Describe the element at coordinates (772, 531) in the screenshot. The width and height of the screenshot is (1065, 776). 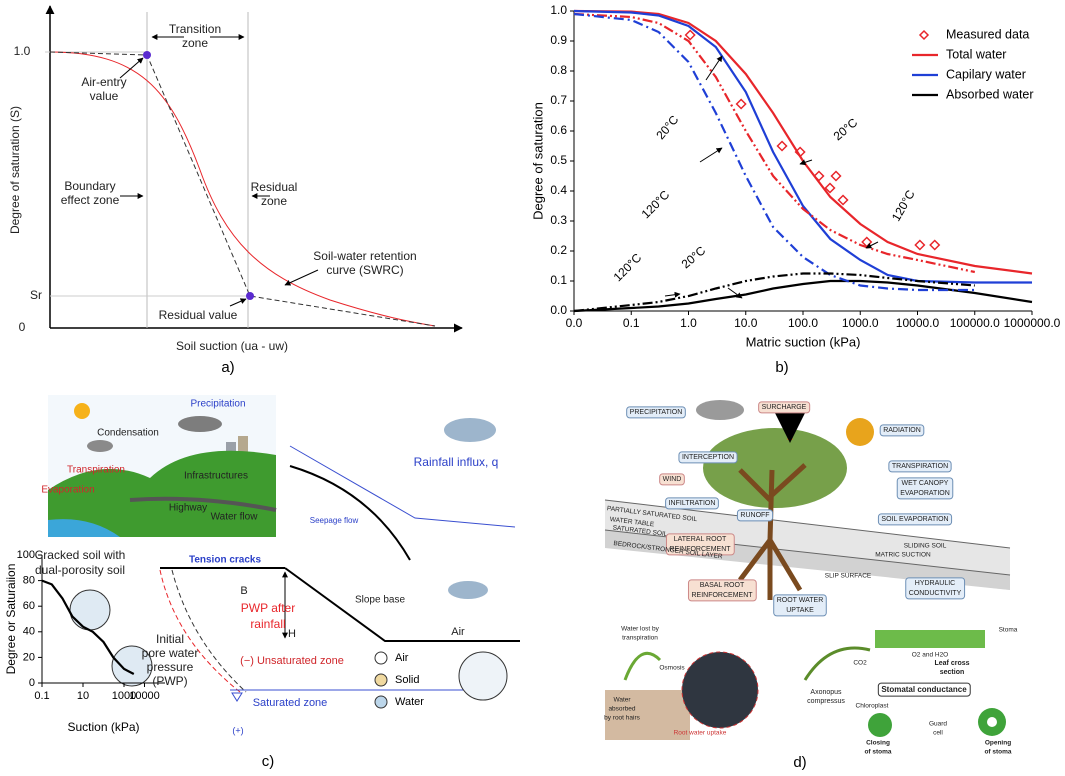
I see `tree` at that location.